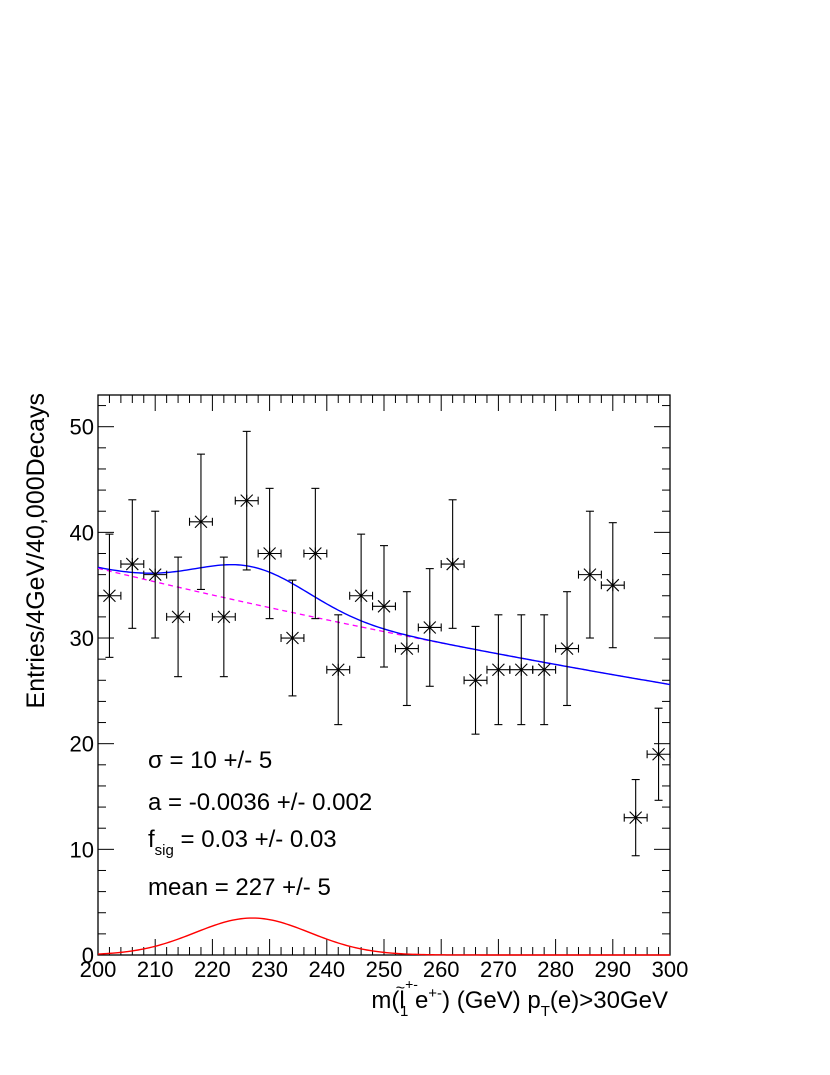  Describe the element at coordinates (239, 887) in the screenshot. I see `mean-annotation: mean = 227 +/- 5` at that location.